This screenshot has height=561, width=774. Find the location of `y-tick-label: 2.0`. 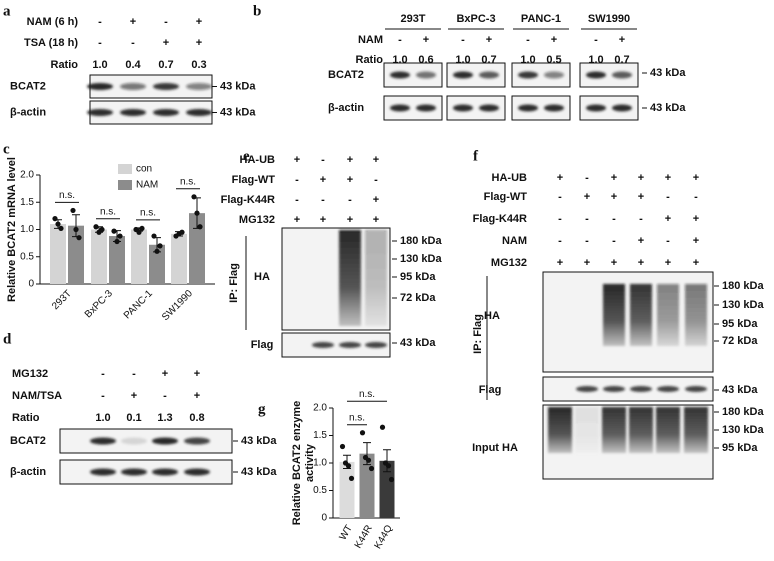

y-tick-label: 2.0 is located at coordinates (27, 175).